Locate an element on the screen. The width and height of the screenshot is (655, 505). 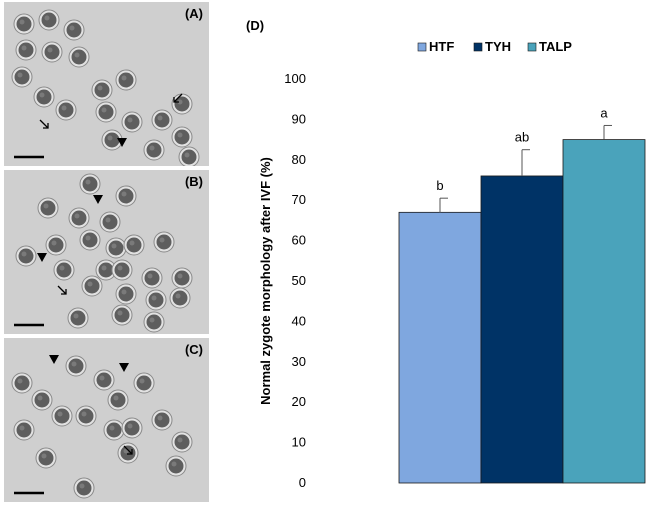
panel-label-a: (A) is located at coordinates (193, 13).